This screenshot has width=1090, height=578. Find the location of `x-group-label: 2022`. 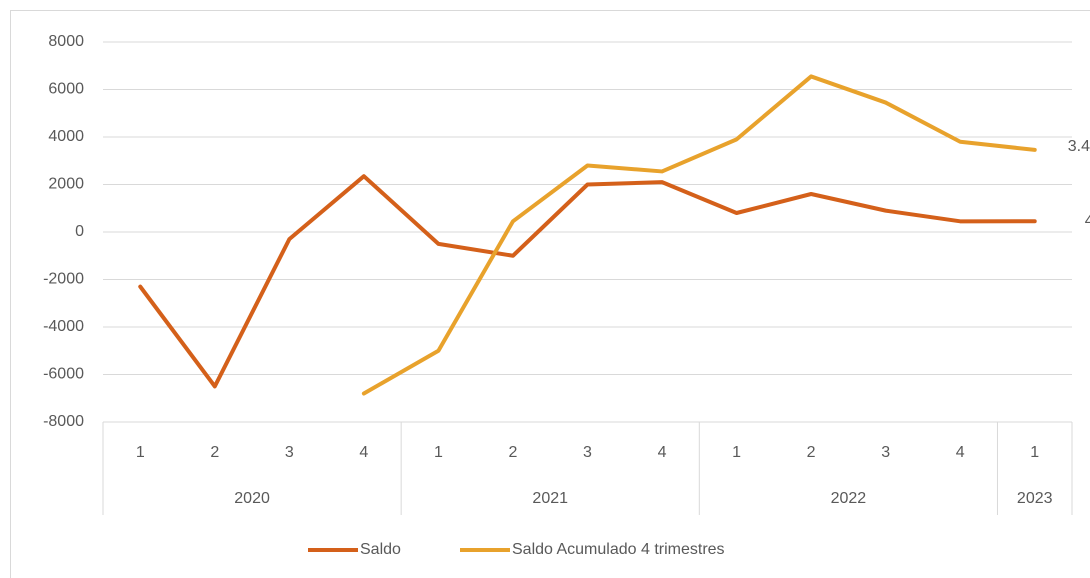

x-group-label: 2022 is located at coordinates (849, 498).